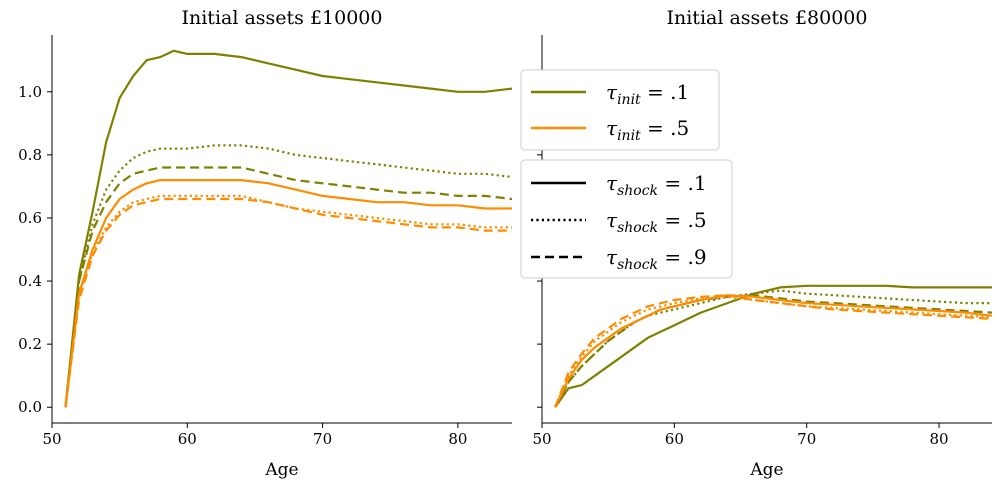 The height and width of the screenshot is (485, 997). I want to click on series-line-orange-dotted, so click(773, 351).